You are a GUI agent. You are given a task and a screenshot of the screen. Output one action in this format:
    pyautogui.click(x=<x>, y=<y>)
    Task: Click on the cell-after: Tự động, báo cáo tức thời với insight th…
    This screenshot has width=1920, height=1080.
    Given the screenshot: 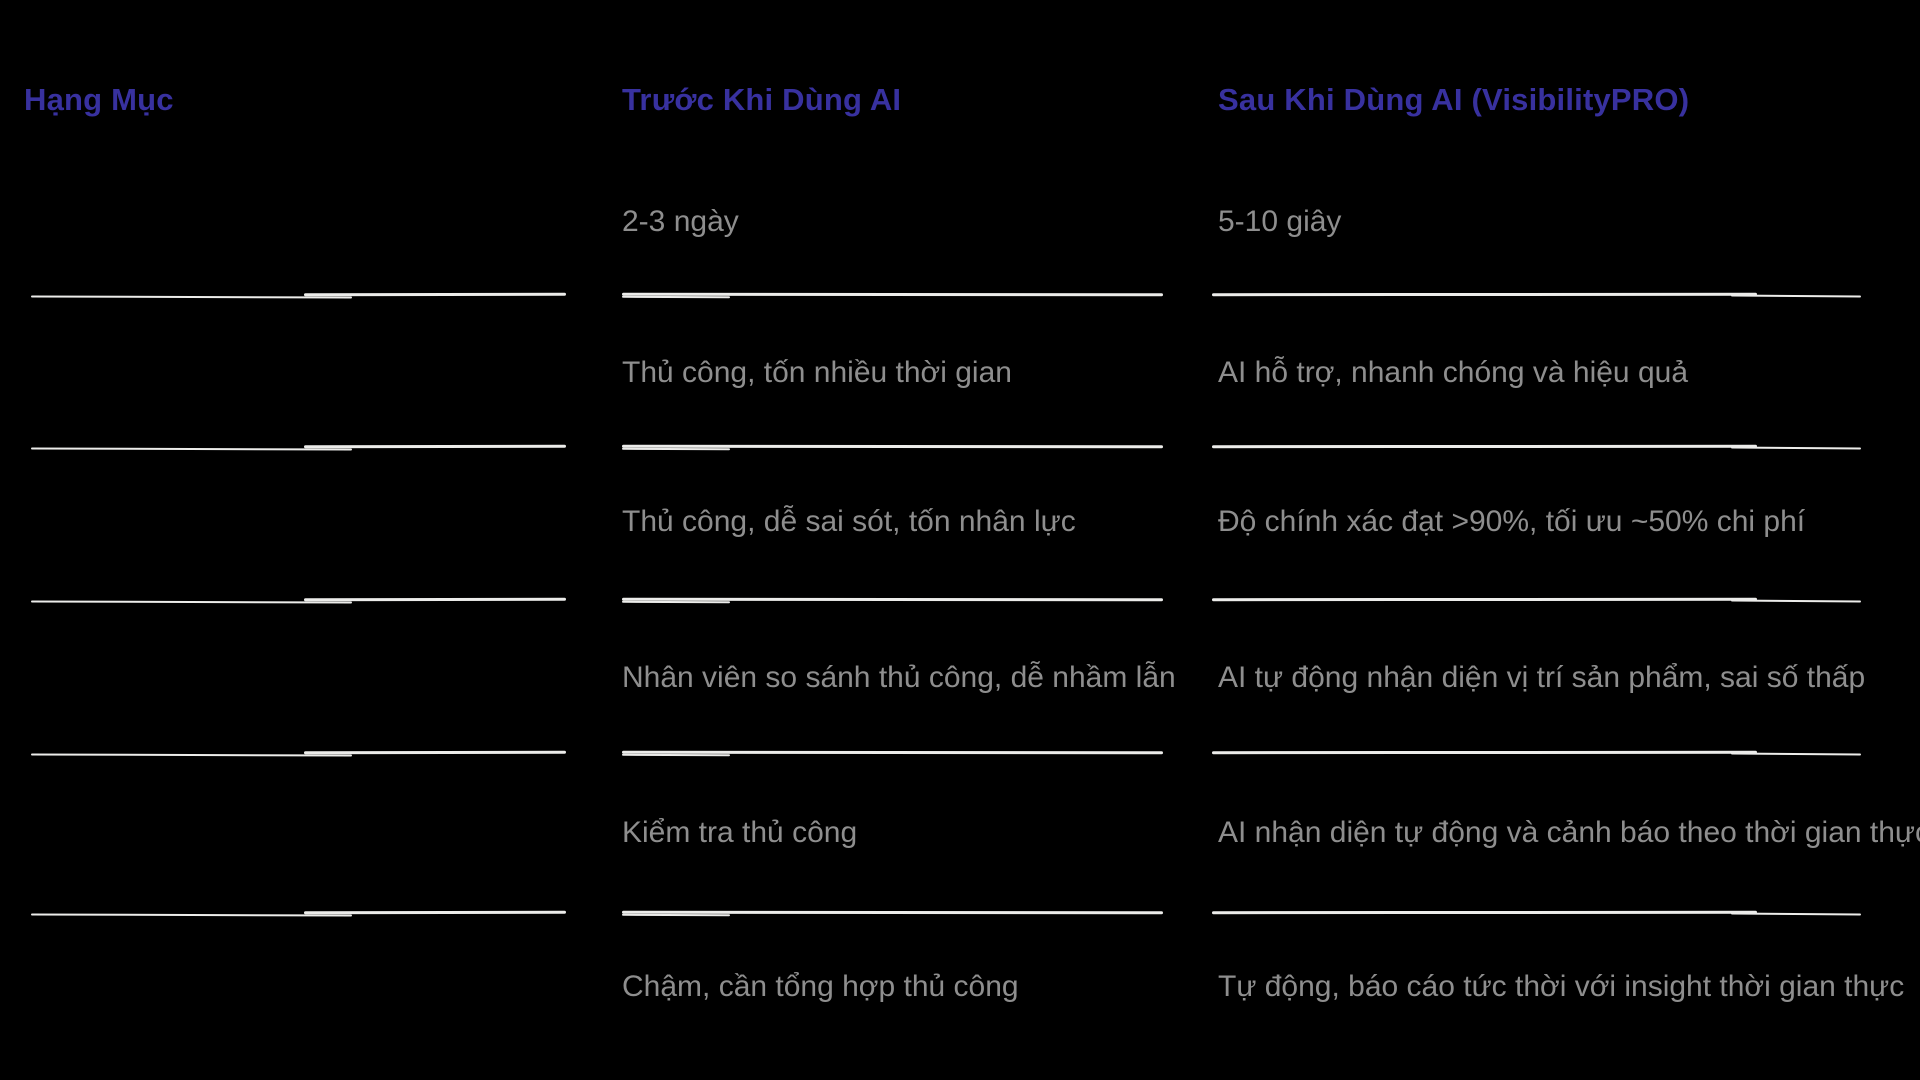 What is the action you would take?
    pyautogui.click(x=1561, y=986)
    